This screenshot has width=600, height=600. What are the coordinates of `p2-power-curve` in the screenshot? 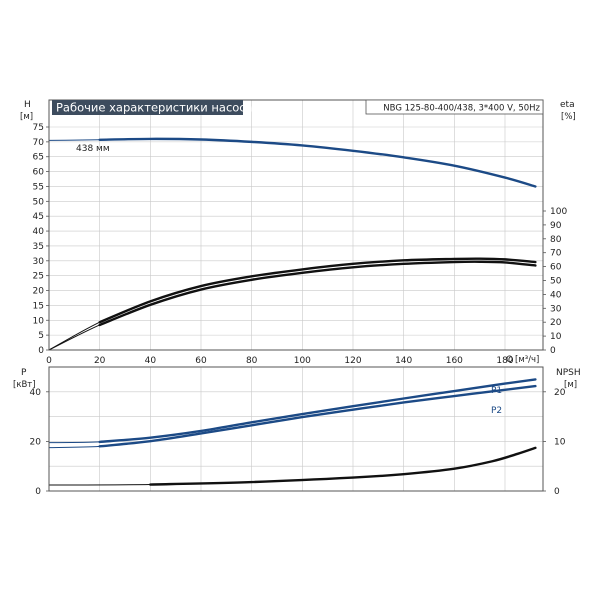 It's located at (317, 416).